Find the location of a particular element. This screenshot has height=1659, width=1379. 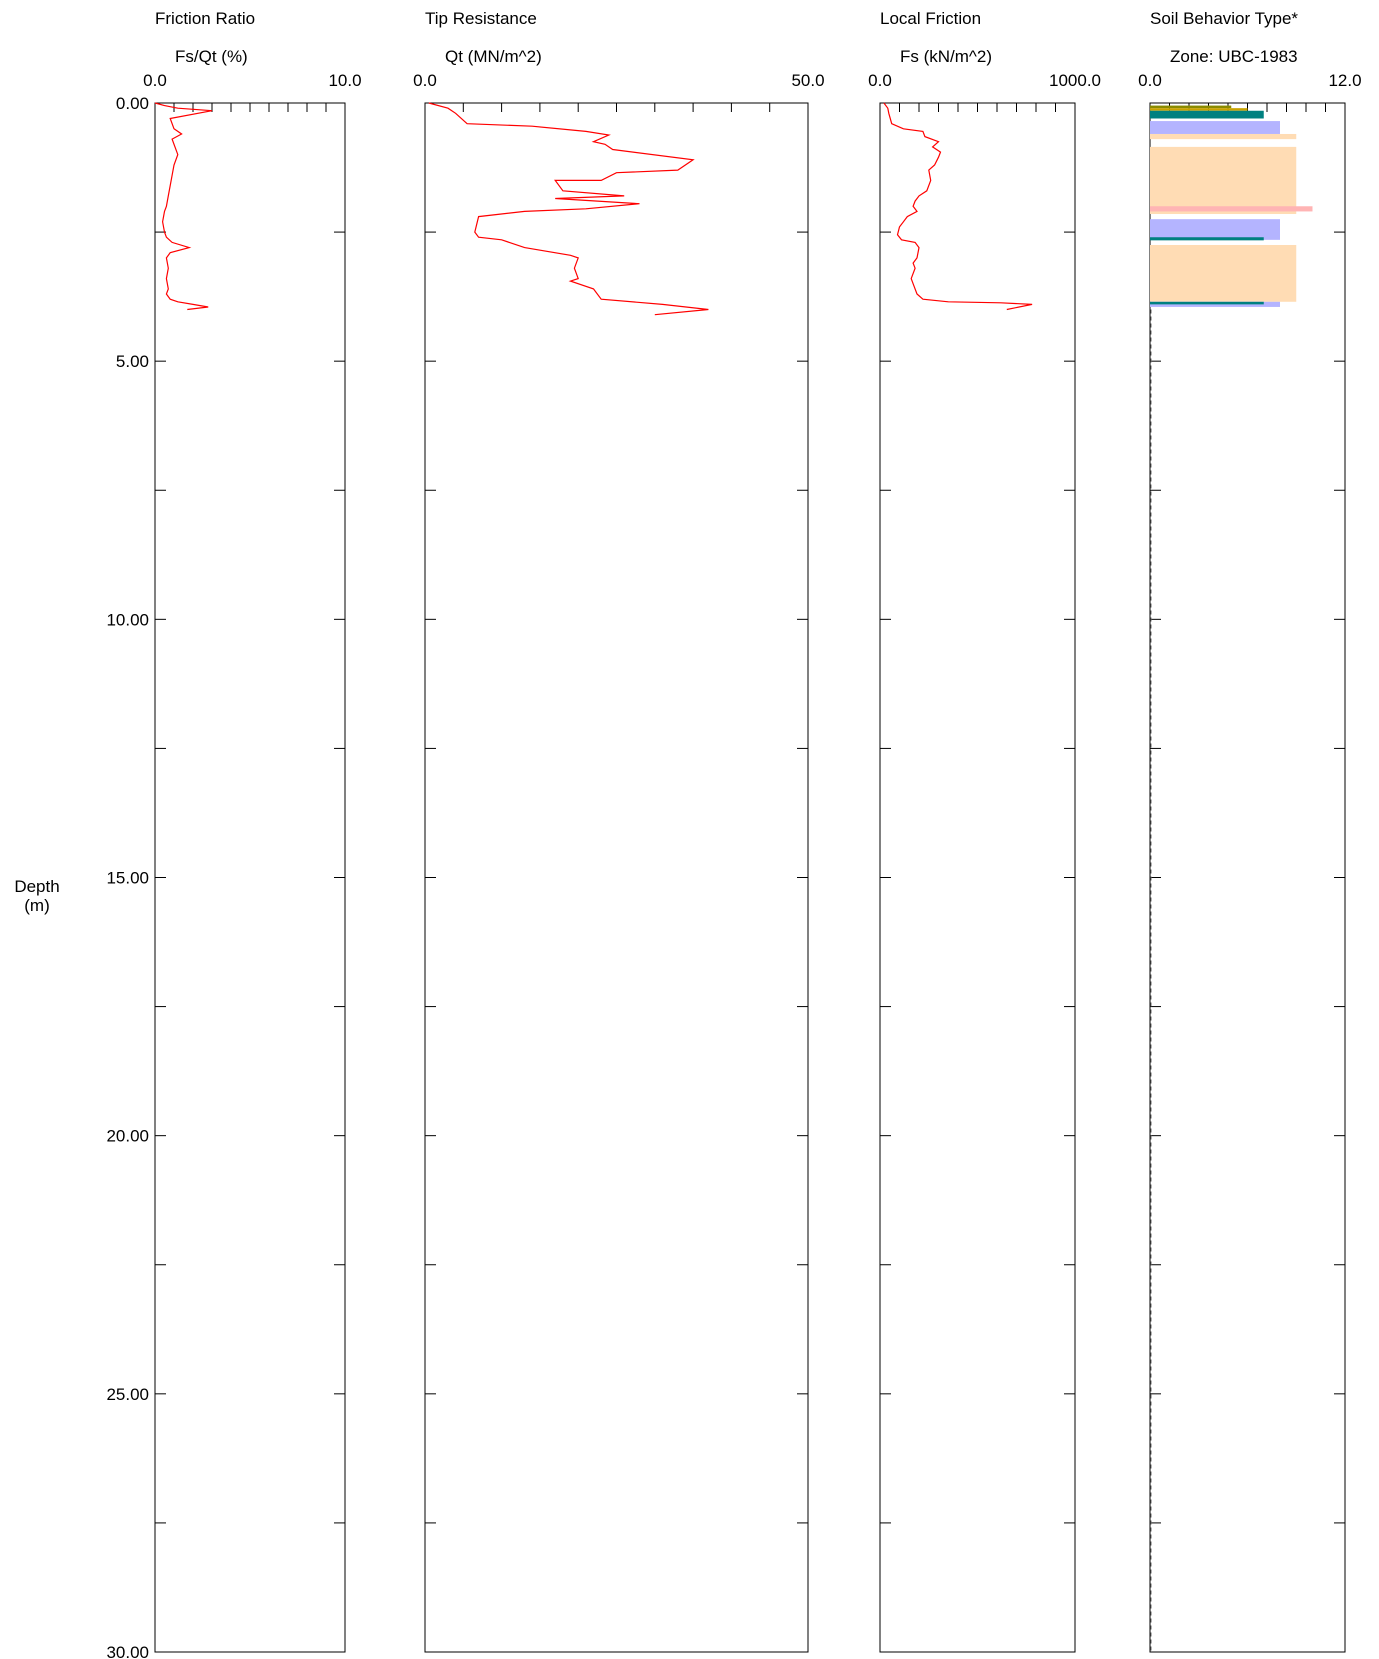

panel-xlabel: Zone: UBC-1983 is located at coordinates (1234, 56).